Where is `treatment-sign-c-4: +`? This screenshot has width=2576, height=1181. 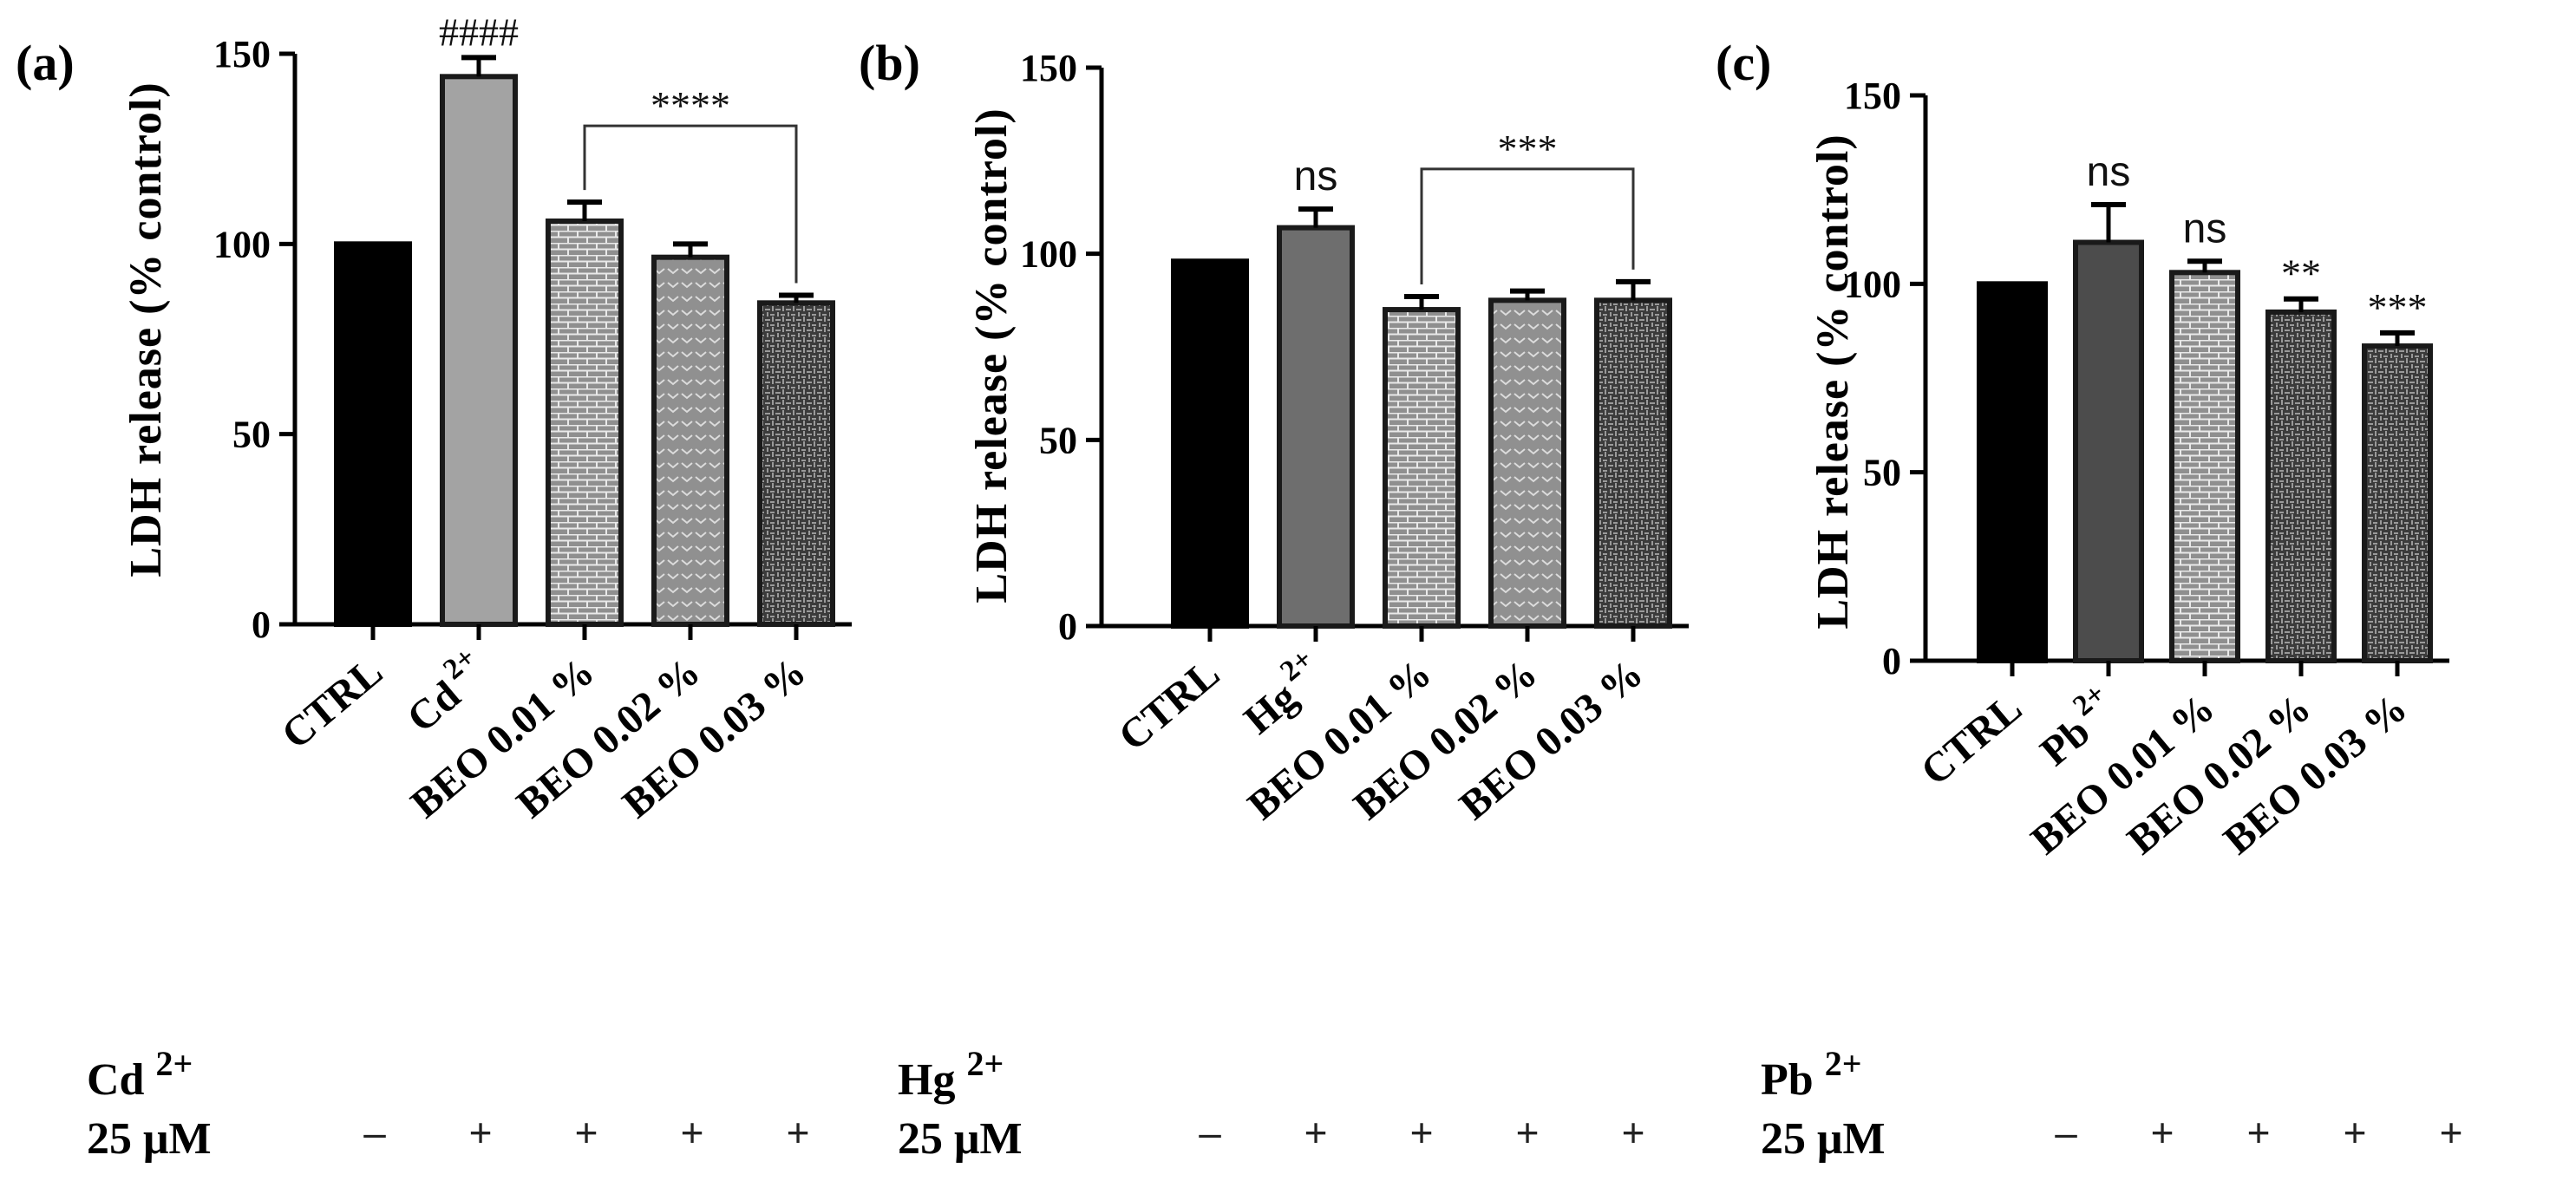
treatment-sign-c-4: + is located at coordinates (2451, 1132).